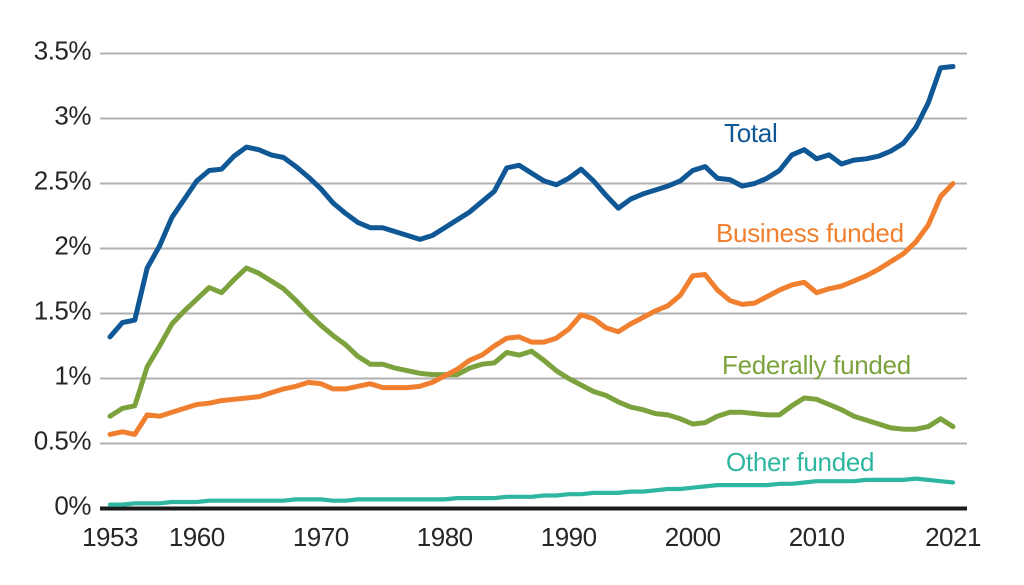 This screenshot has width=1024, height=585. I want to click on x-tick-label: 1960, so click(196, 537).